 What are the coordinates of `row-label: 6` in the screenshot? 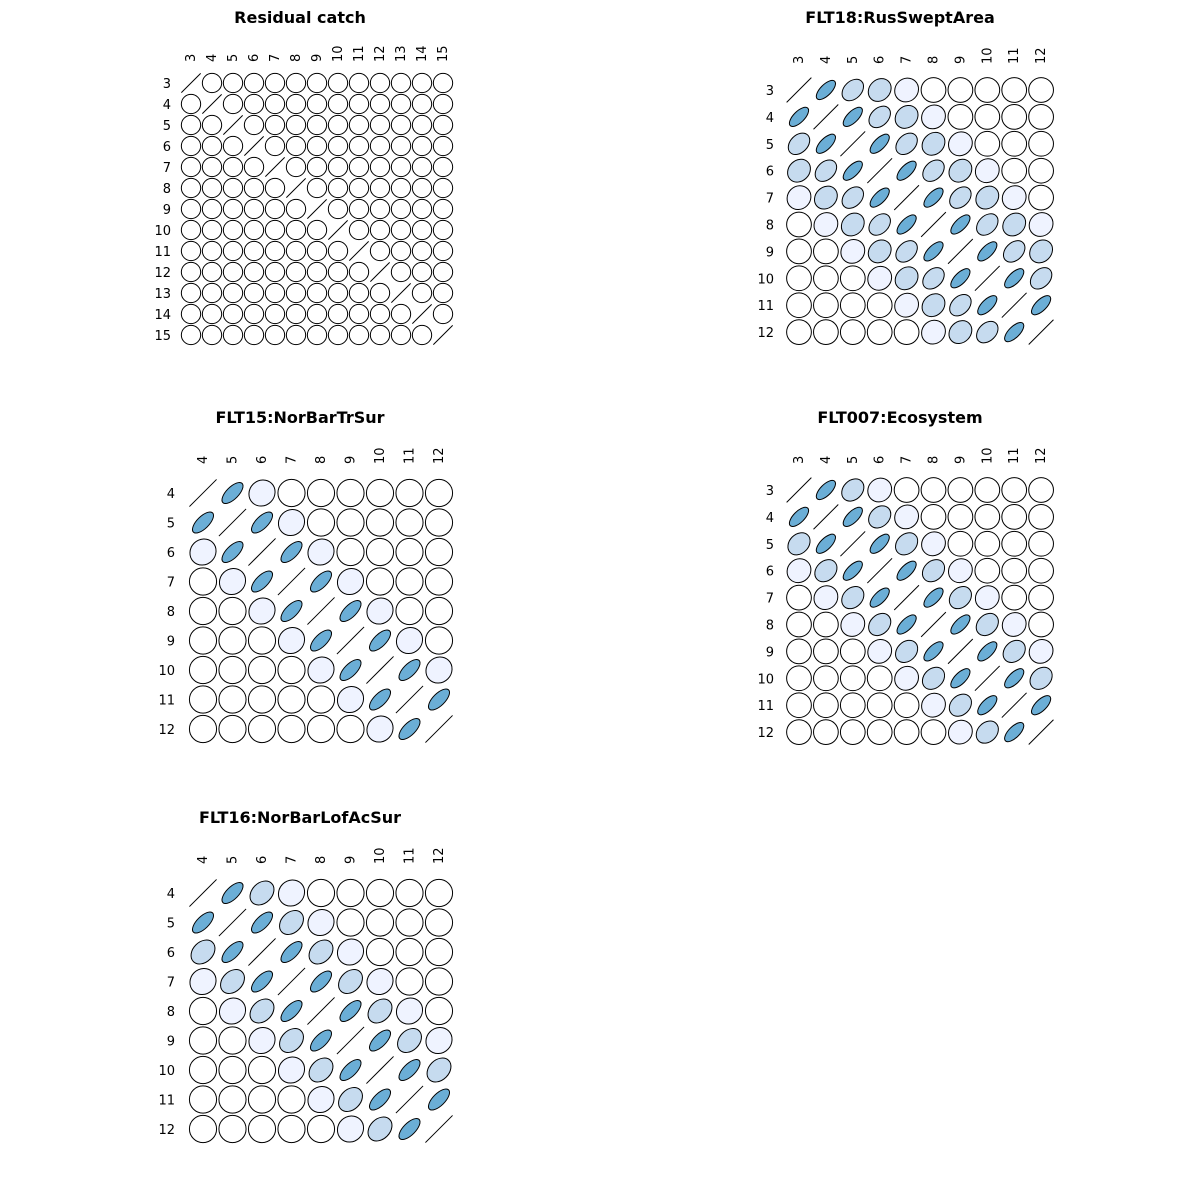 It's located at (770, 572).